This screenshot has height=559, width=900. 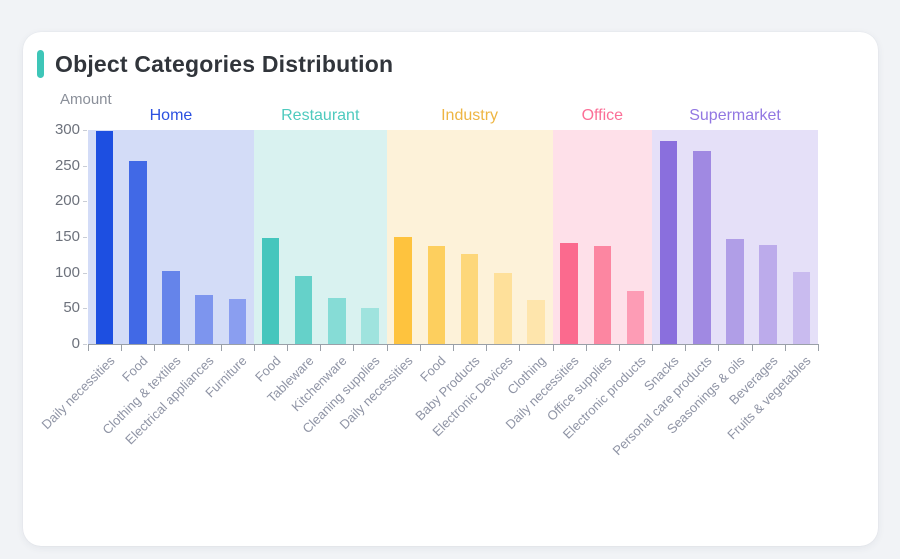 What do you see at coordinates (67, 201) in the screenshot?
I see `ytick-label-200: 200` at bounding box center [67, 201].